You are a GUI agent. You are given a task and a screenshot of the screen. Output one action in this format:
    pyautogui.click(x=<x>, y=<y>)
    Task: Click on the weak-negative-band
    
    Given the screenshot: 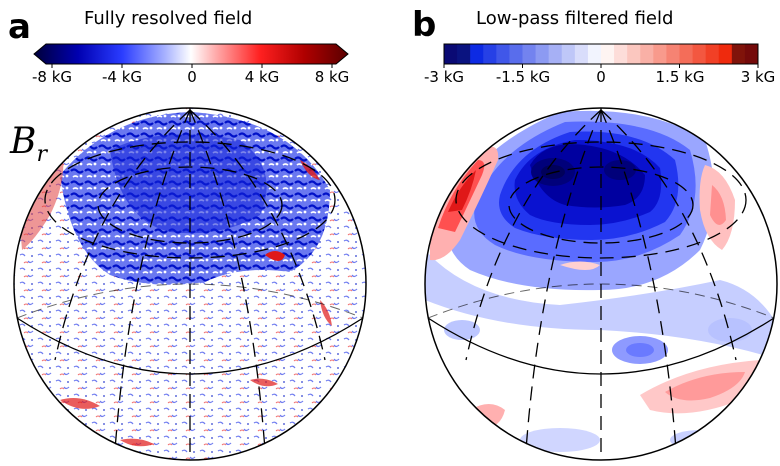 What is the action you would take?
    pyautogui.click(x=601, y=305)
    